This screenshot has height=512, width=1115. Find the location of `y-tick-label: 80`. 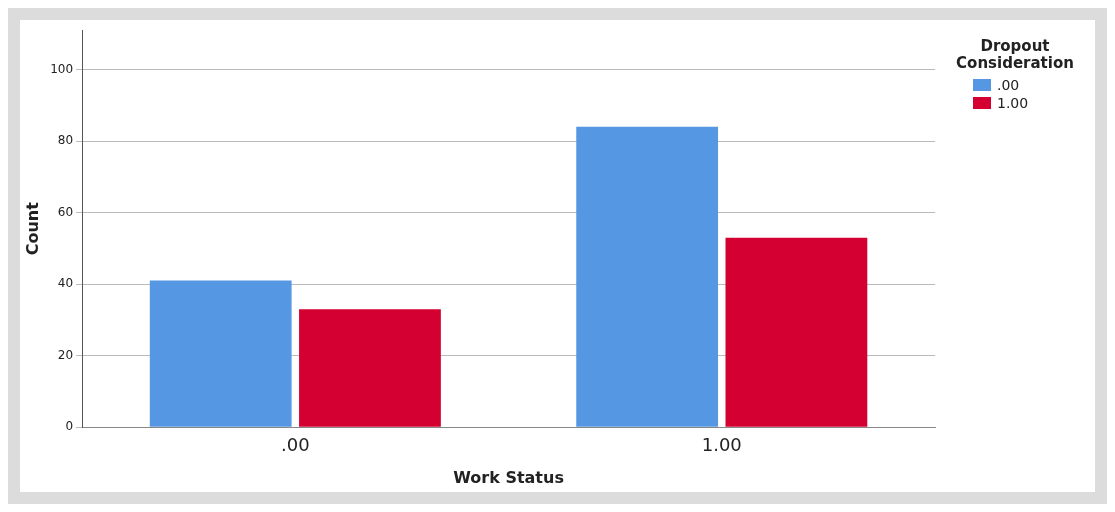

y-tick-label: 80 is located at coordinates (65, 140).